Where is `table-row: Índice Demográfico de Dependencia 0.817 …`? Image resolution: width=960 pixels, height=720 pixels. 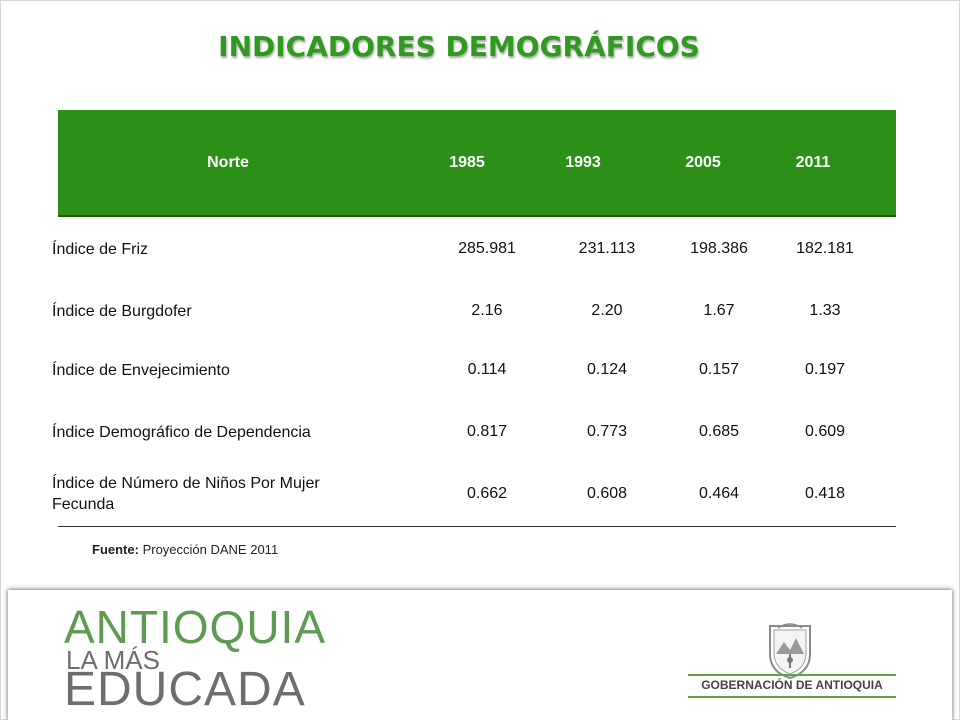 table-row: Índice Demográfico de Dependencia 0.817 … is located at coordinates (474, 432).